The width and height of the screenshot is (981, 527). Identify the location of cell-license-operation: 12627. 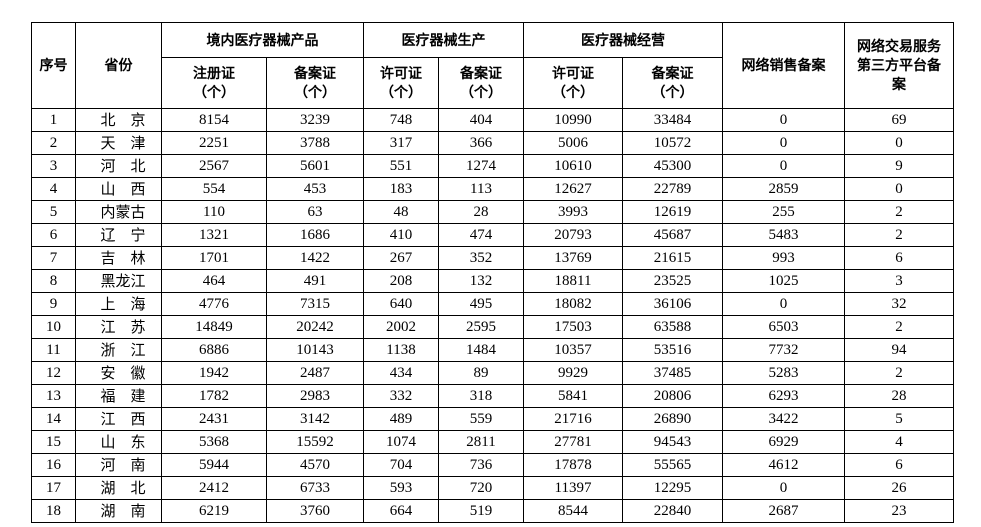
(573, 189).